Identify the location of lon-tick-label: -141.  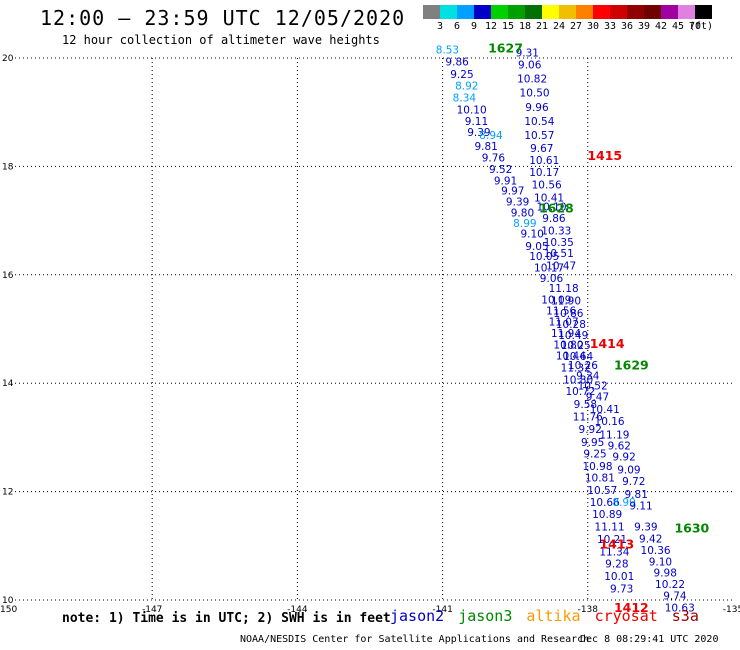
(442, 610).